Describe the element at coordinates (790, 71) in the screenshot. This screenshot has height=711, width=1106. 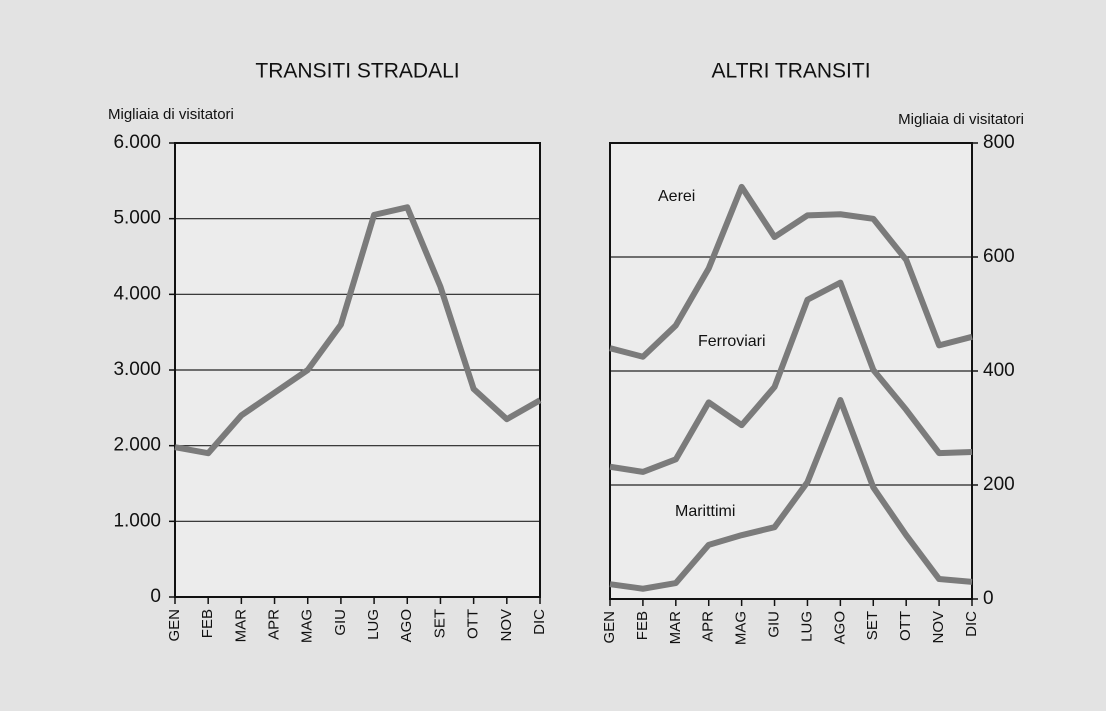
I see `chart-title: ALTRI TRANSITI` at that location.